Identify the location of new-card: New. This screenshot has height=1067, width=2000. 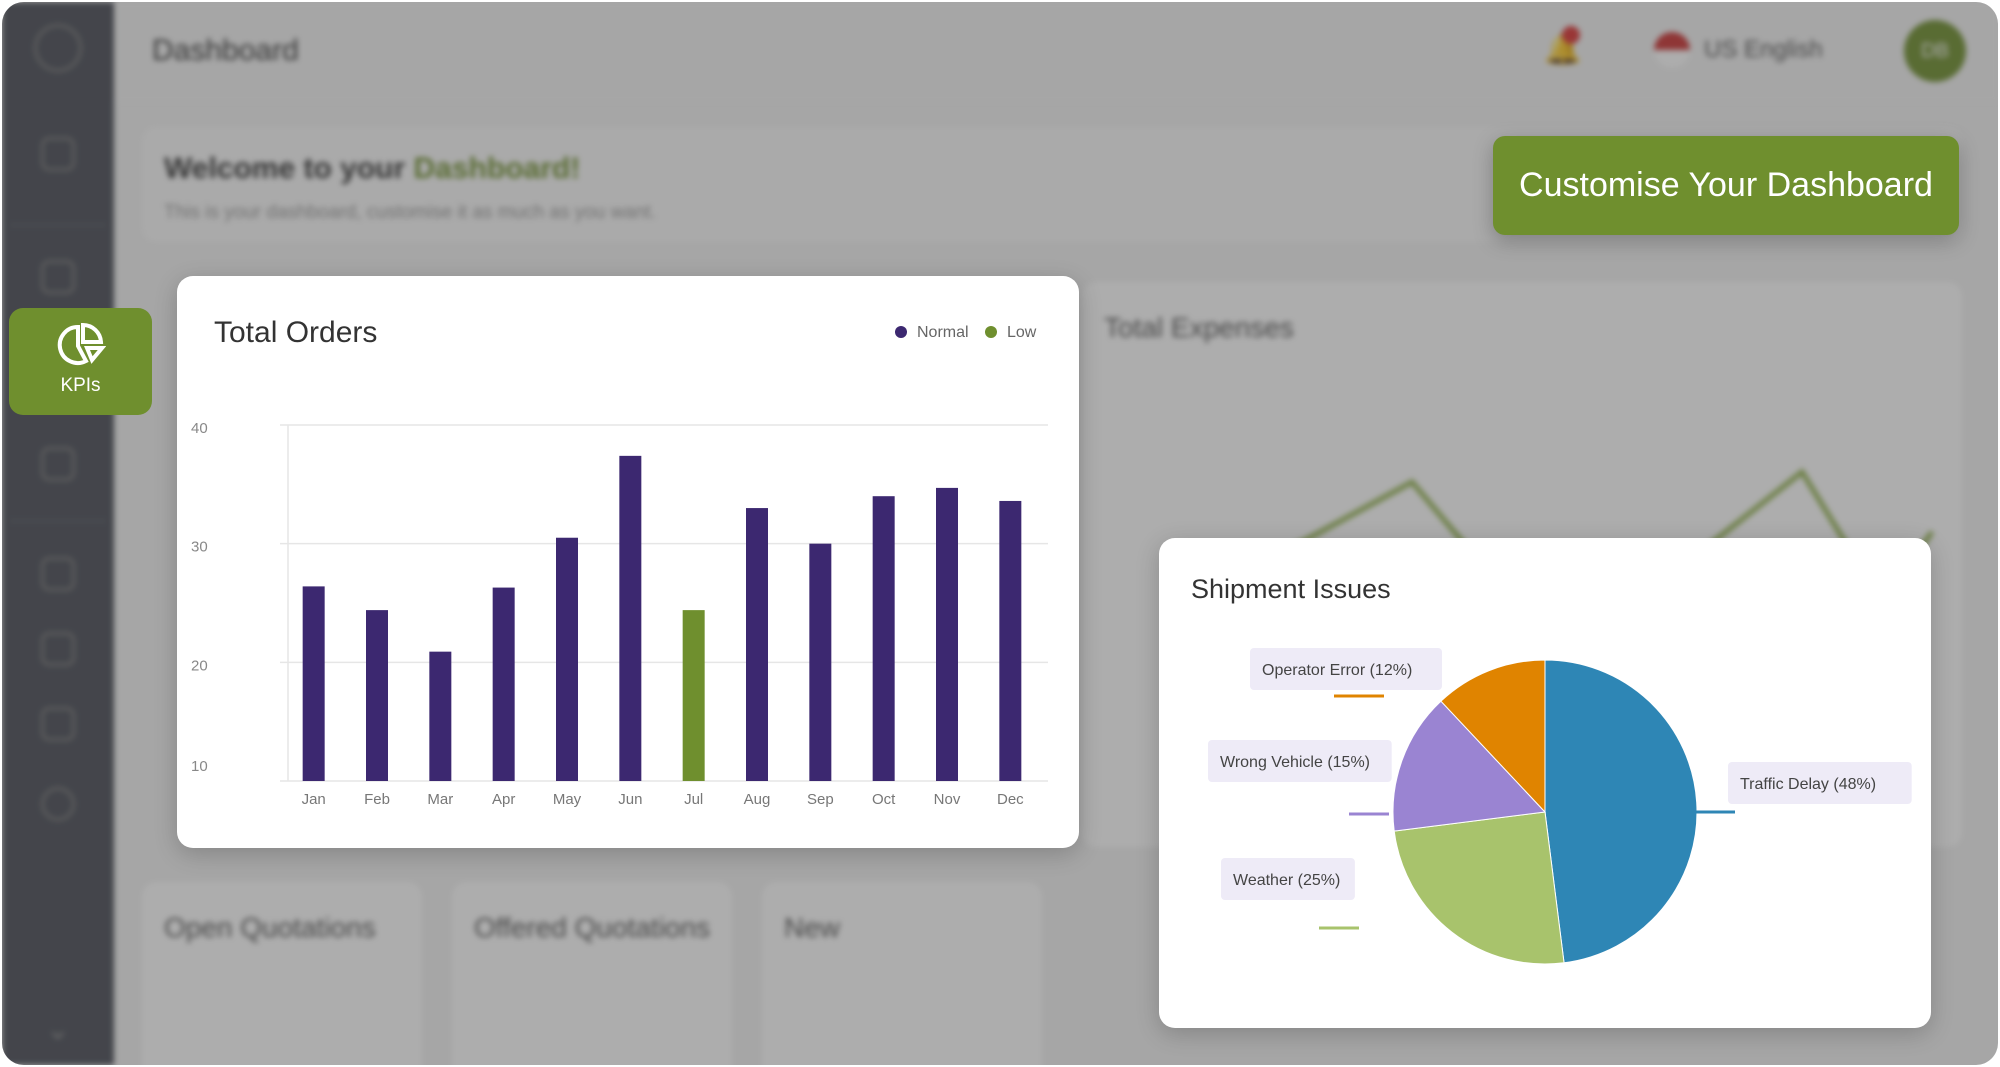
(902, 973).